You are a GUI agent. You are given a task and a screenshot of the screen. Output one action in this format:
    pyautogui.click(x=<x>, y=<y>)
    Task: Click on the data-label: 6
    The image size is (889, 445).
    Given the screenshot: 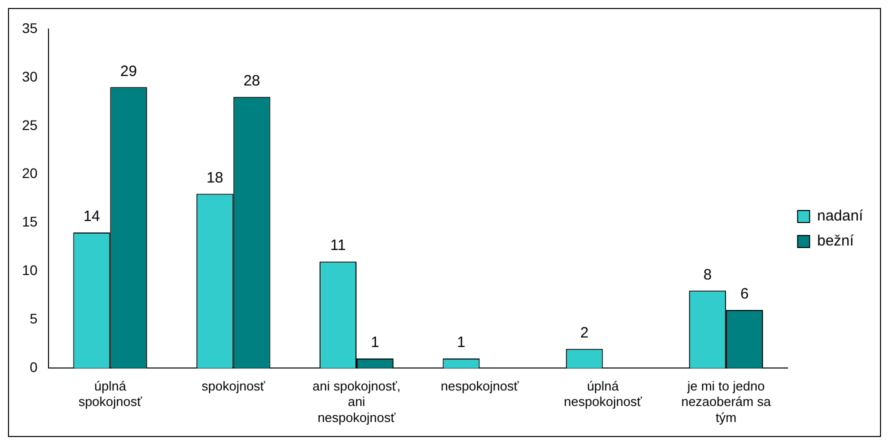 What is the action you would take?
    pyautogui.click(x=744, y=294)
    